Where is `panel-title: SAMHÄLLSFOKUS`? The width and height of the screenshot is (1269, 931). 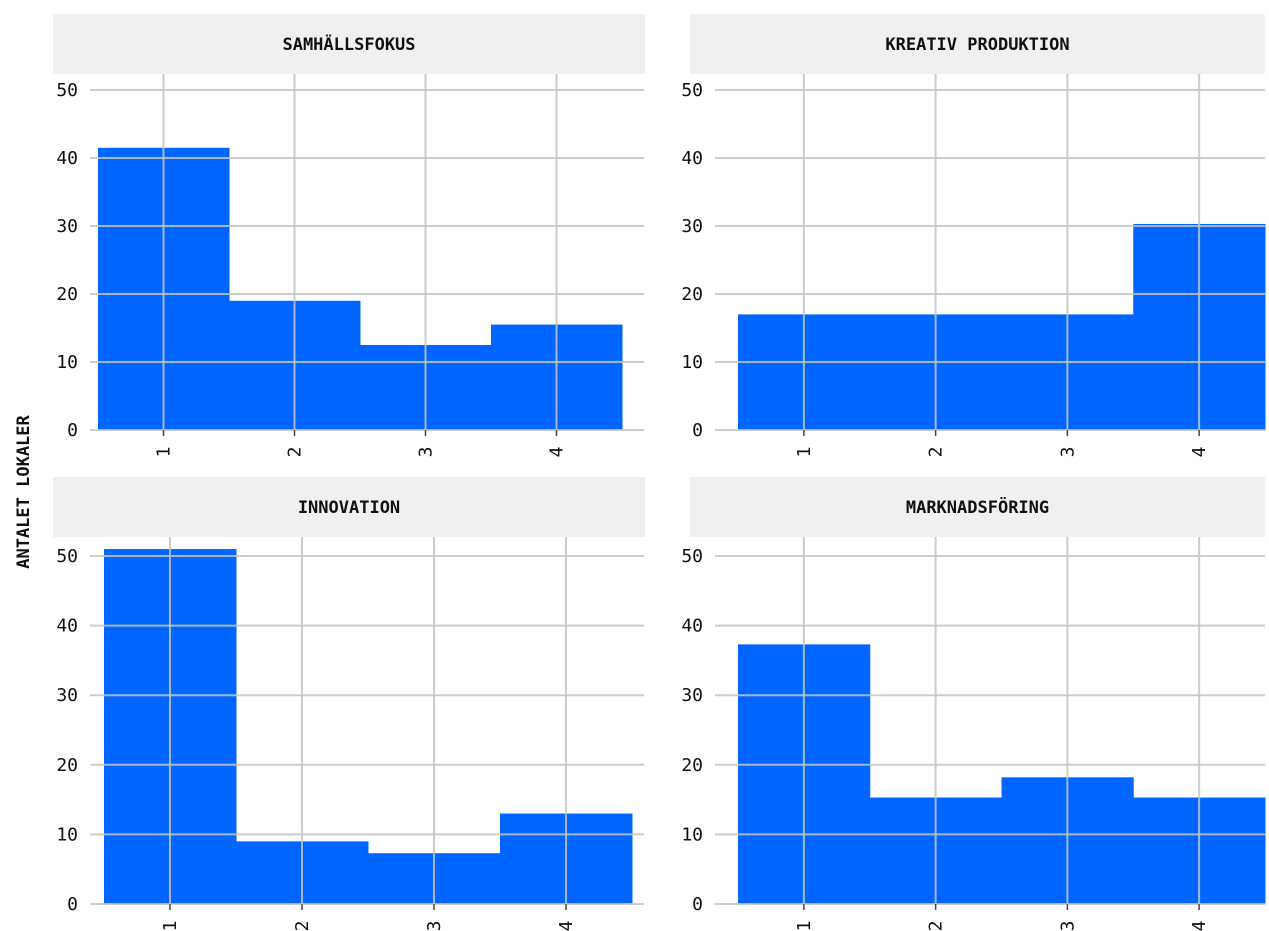 panel-title: SAMHÄLLSFOKUS is located at coordinates (348, 44).